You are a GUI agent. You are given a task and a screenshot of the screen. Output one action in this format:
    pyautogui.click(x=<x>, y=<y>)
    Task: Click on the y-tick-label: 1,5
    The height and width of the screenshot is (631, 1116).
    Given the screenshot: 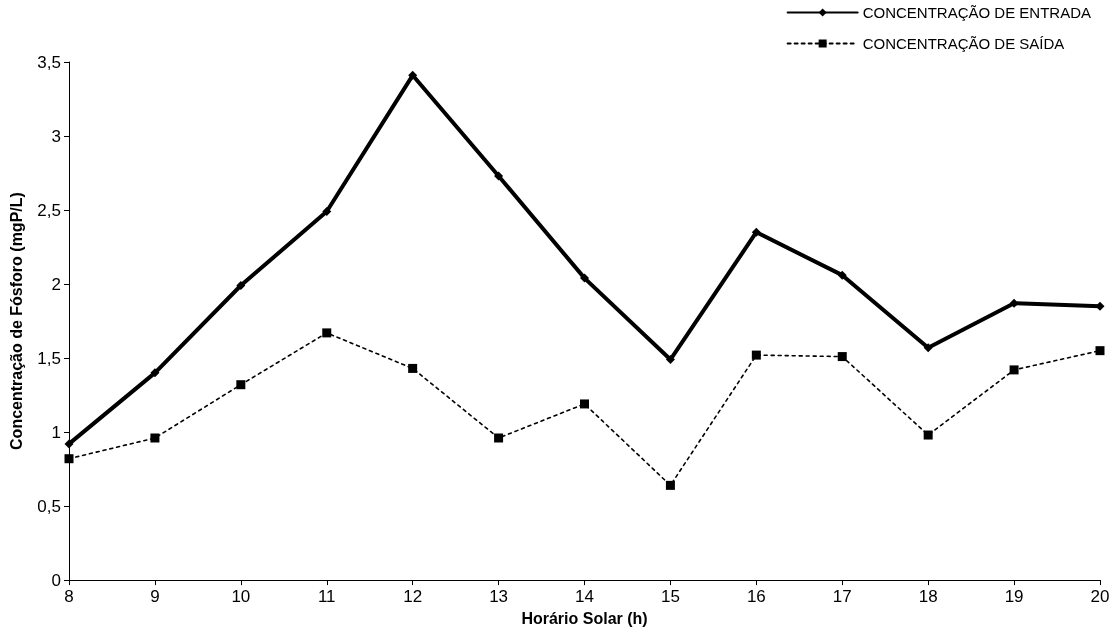 What is the action you would take?
    pyautogui.click(x=49, y=358)
    